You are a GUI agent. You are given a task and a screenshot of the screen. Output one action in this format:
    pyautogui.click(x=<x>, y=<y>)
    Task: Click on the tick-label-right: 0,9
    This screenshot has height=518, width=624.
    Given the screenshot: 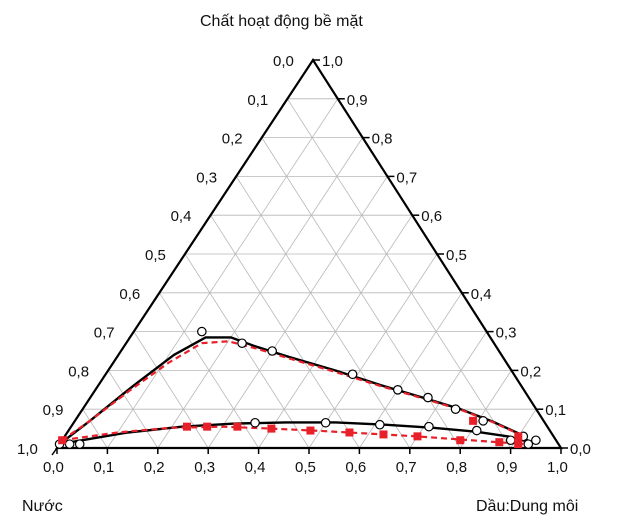 What is the action you would take?
    pyautogui.click(x=357, y=100)
    